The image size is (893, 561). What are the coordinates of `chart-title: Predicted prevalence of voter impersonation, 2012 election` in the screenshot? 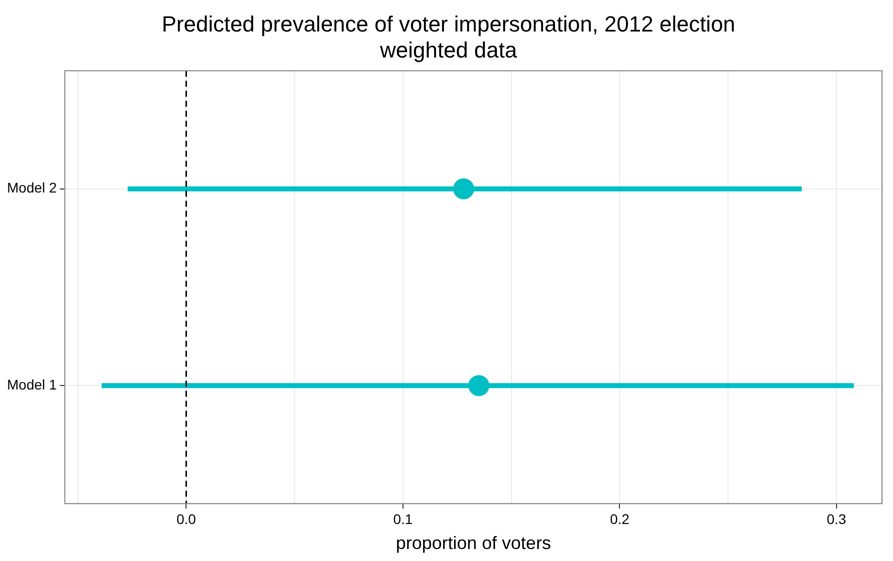 It's located at (449, 23).